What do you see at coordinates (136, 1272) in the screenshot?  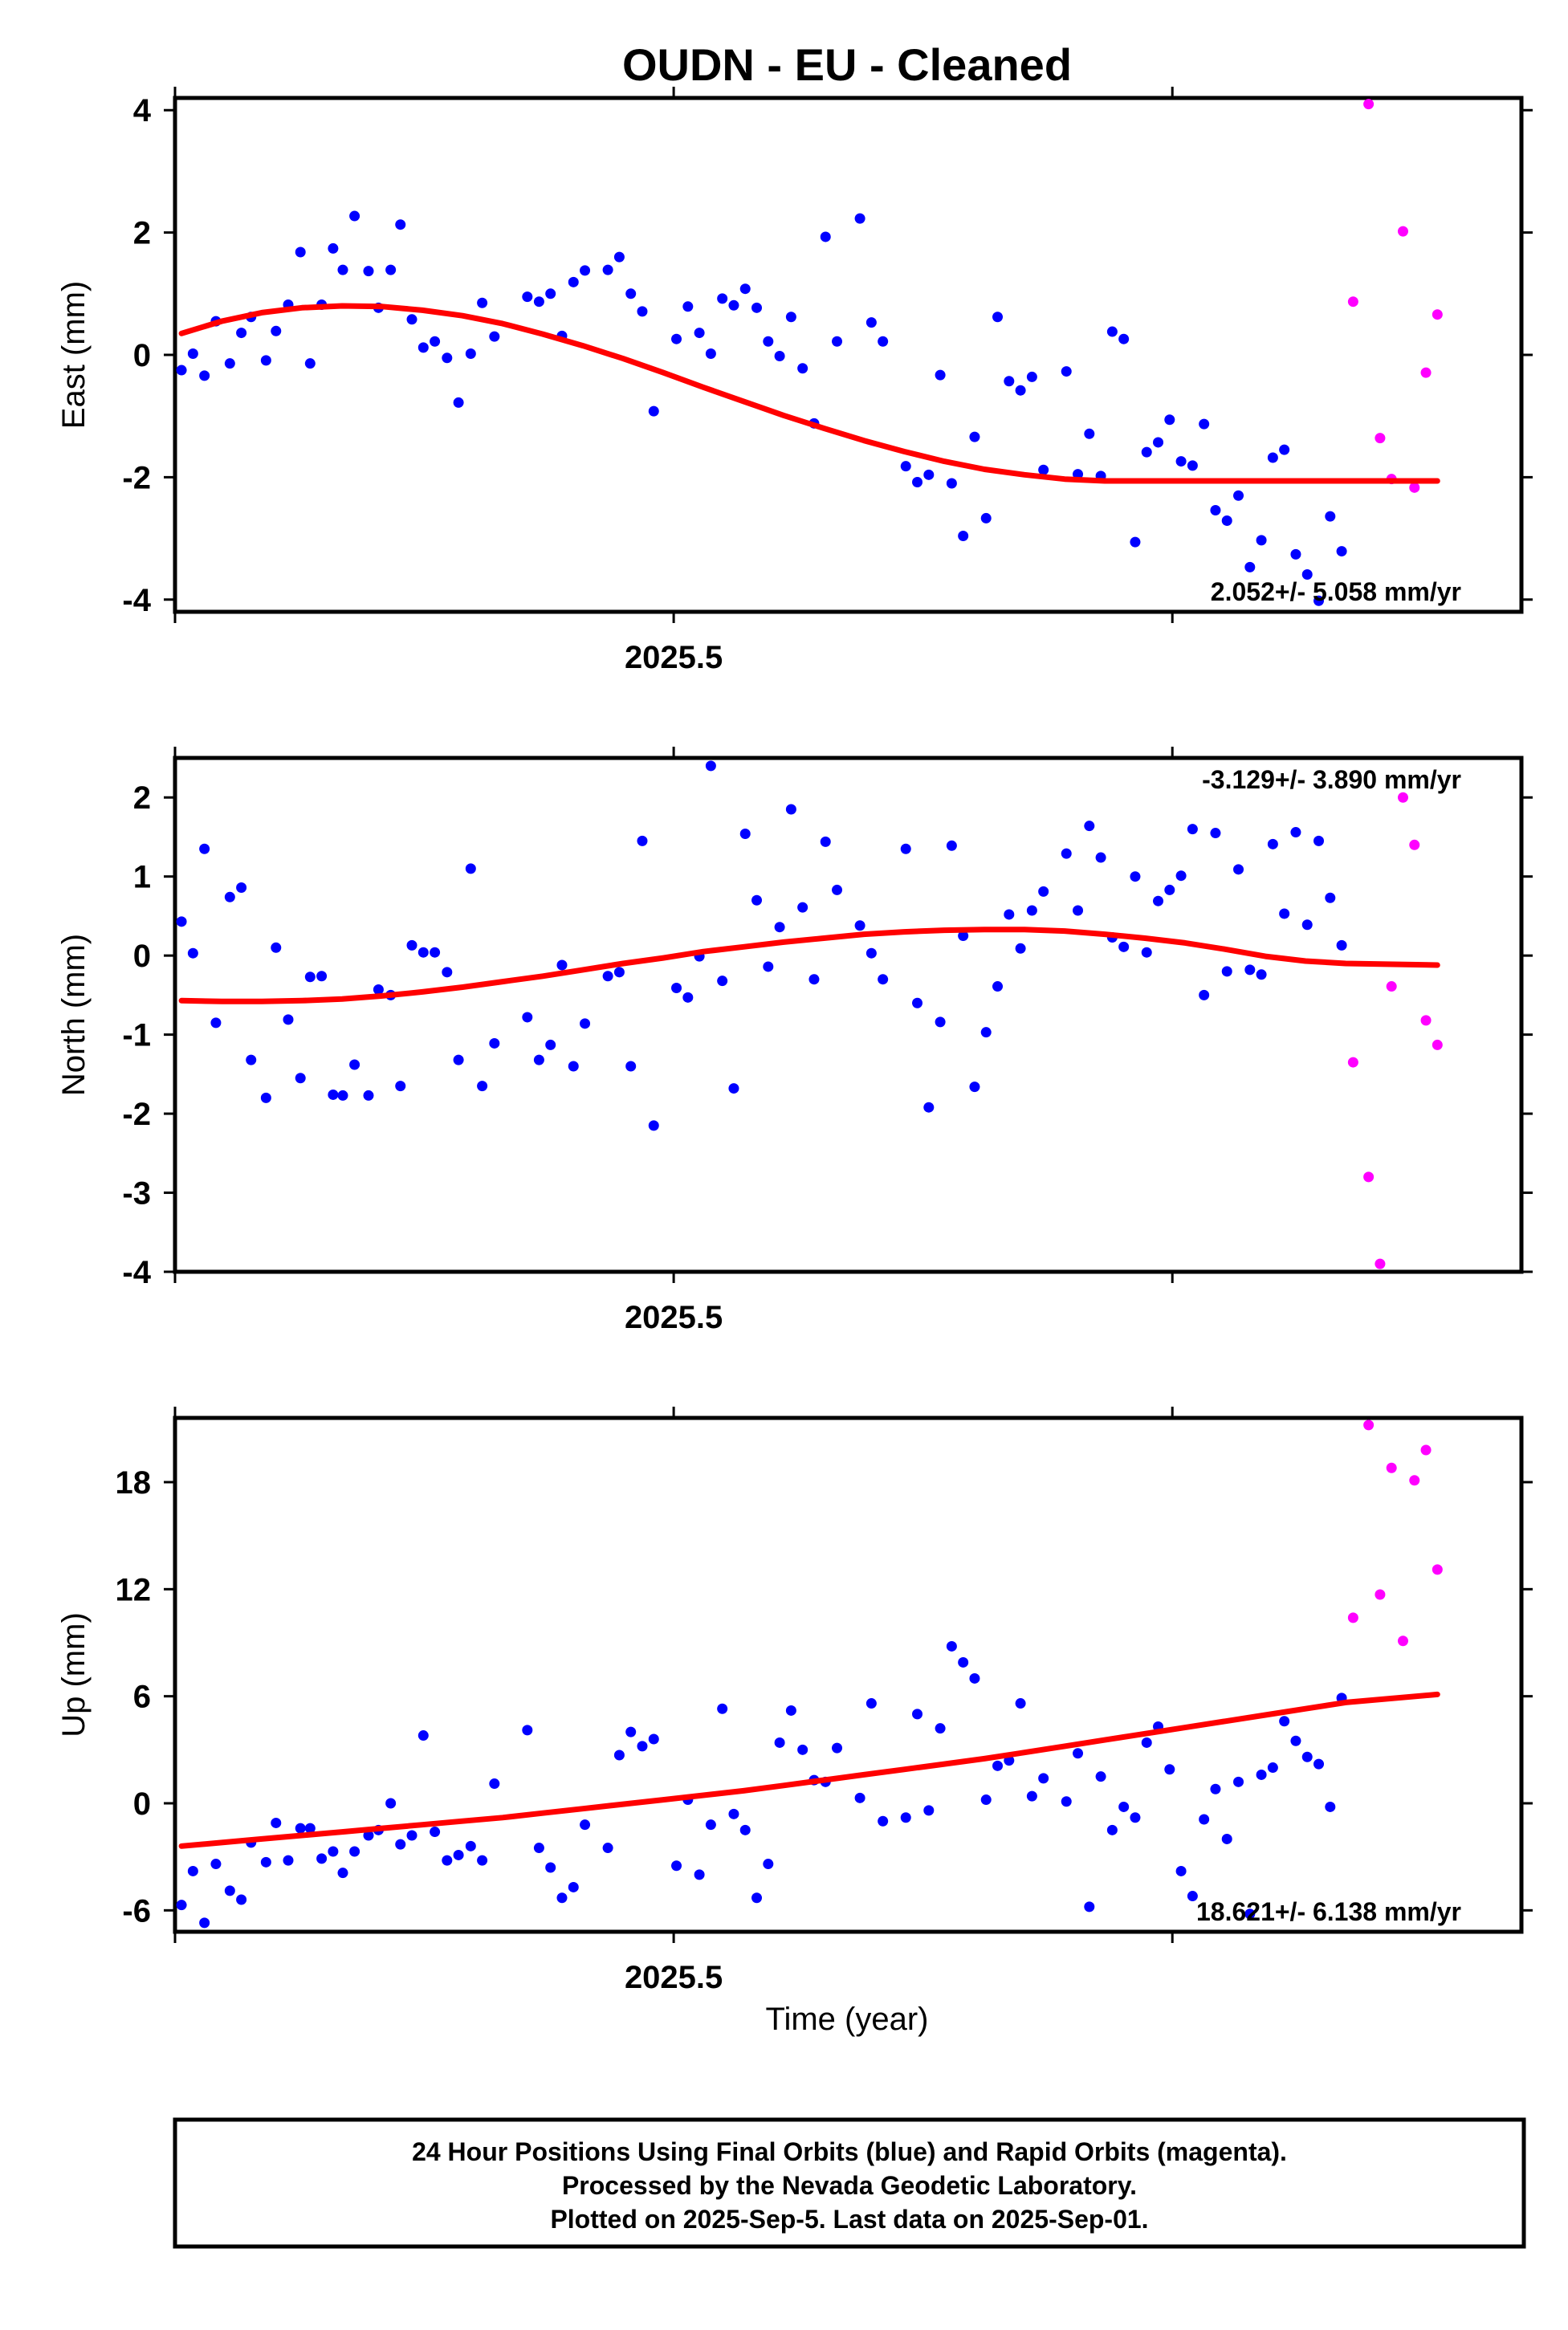 I see `y-tick-label: -4` at bounding box center [136, 1272].